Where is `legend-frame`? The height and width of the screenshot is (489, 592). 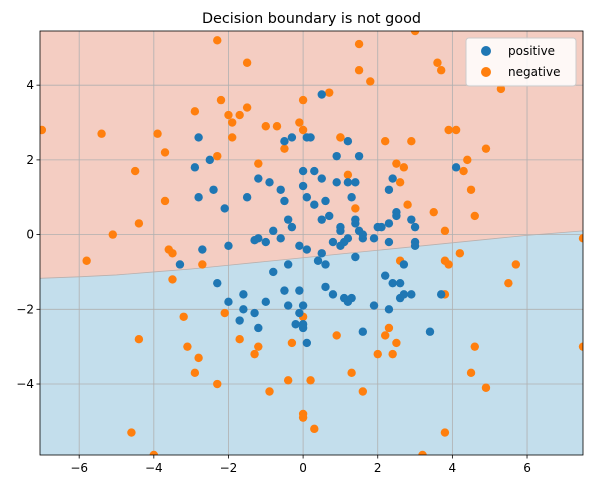 legend-frame is located at coordinates (521, 62).